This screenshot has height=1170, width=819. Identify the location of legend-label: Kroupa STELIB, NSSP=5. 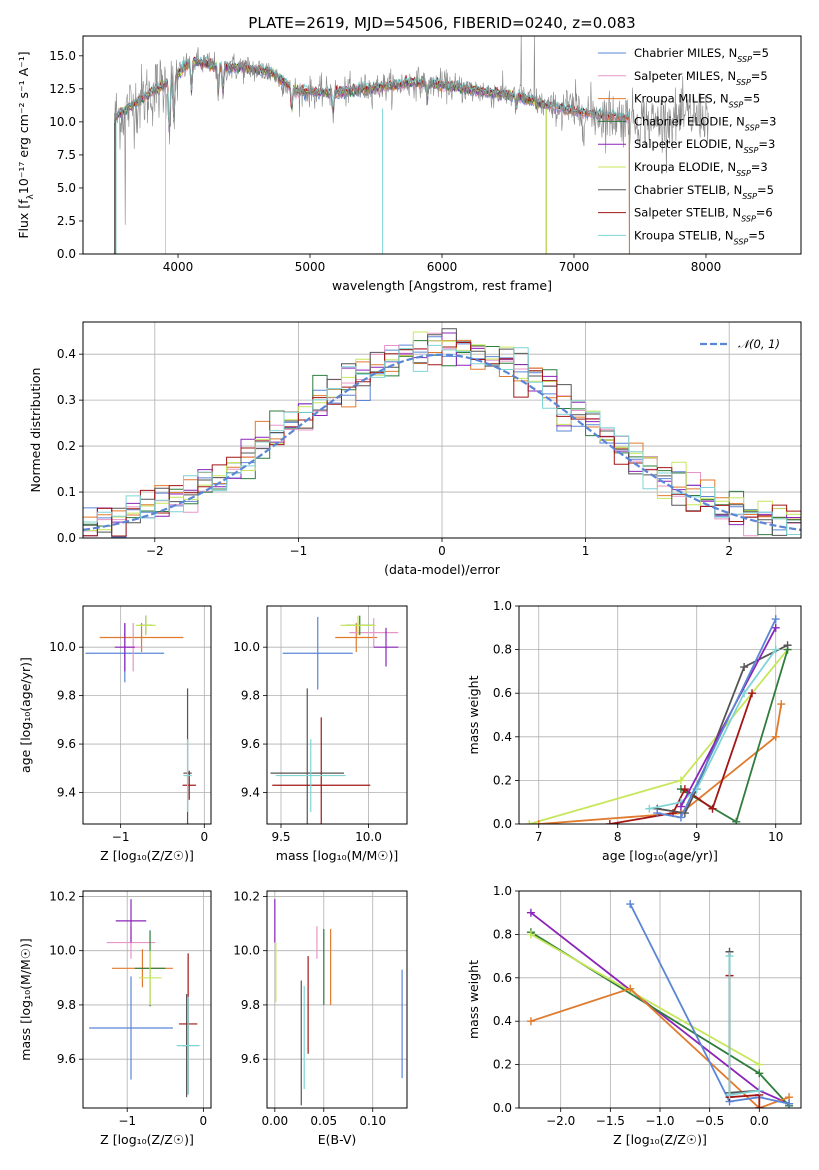
(699, 237).